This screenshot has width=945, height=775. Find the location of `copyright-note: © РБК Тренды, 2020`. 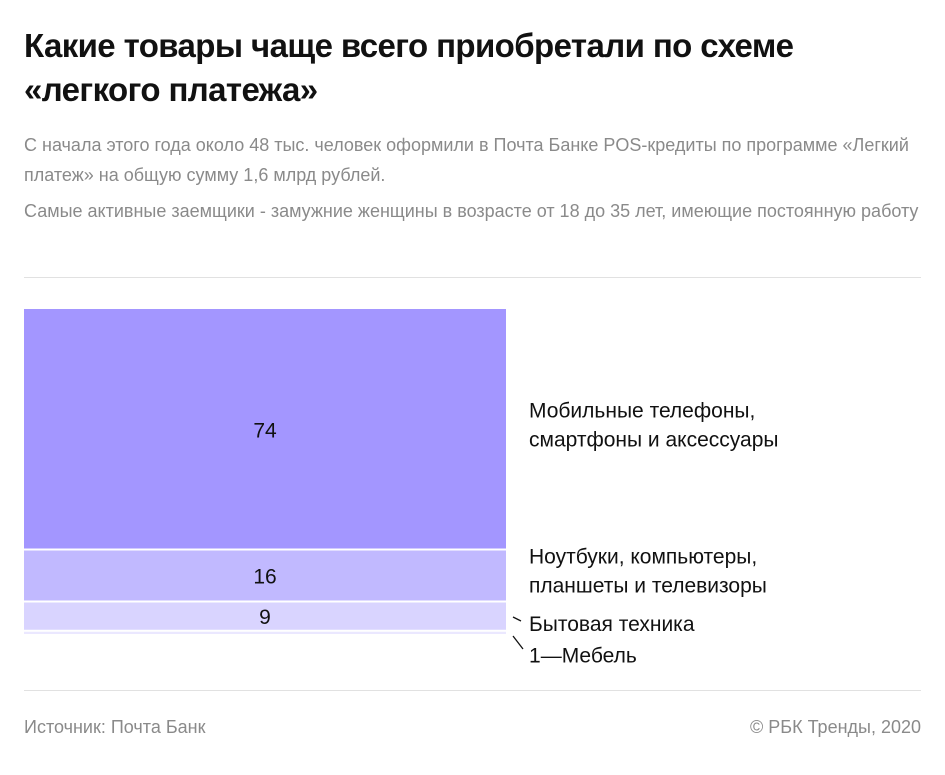

copyright-note: © РБК Тренды, 2020 is located at coordinates (835, 727).